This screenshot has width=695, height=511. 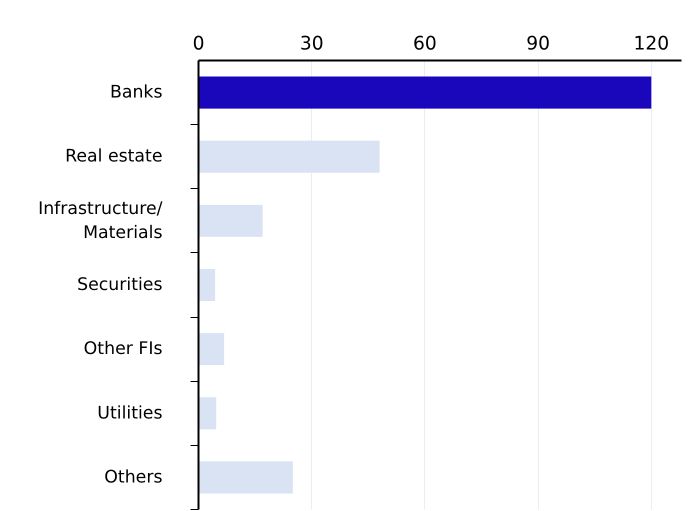 I want to click on y-tick-label: Other FIs, so click(x=123, y=349).